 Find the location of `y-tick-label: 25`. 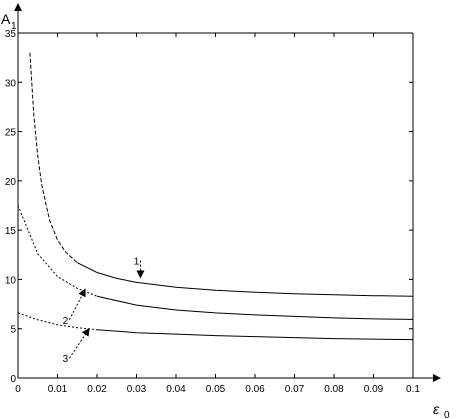

y-tick-label: 25 is located at coordinates (11, 133).